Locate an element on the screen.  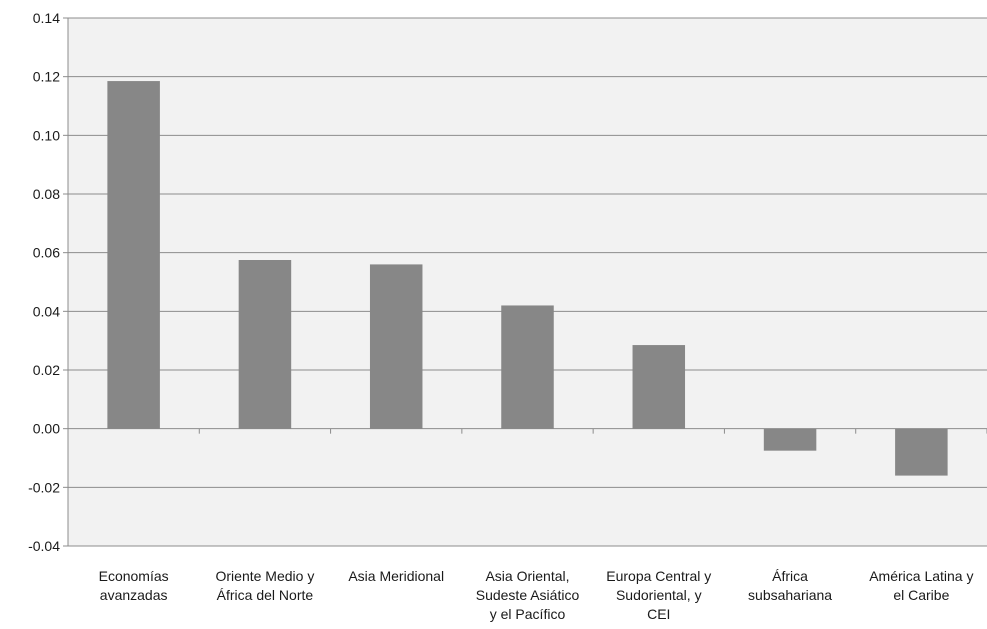
category-label: Oriente Medio y África del Norte is located at coordinates (265, 585).